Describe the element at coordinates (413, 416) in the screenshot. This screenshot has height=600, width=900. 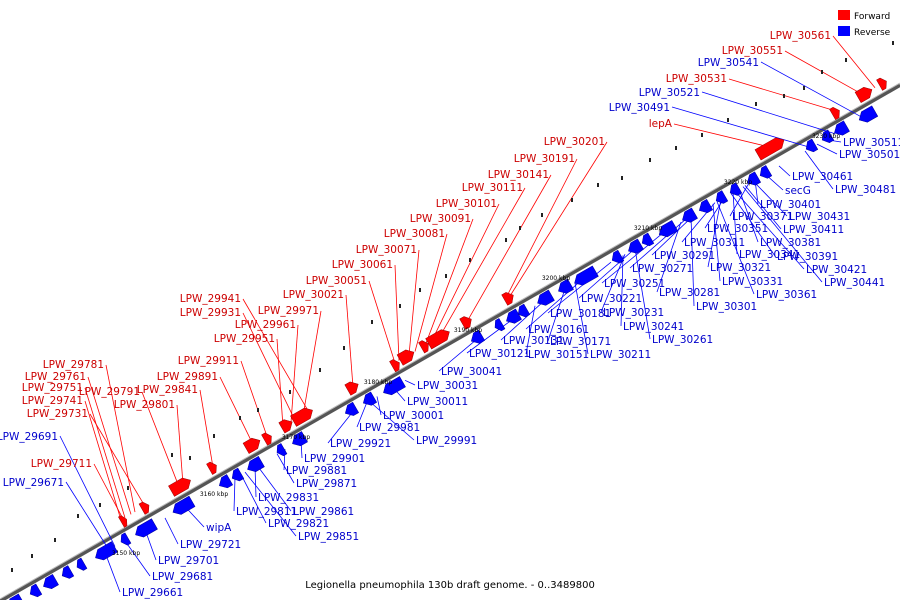
I see `reverse-gene-label: LPW_30001` at that location.